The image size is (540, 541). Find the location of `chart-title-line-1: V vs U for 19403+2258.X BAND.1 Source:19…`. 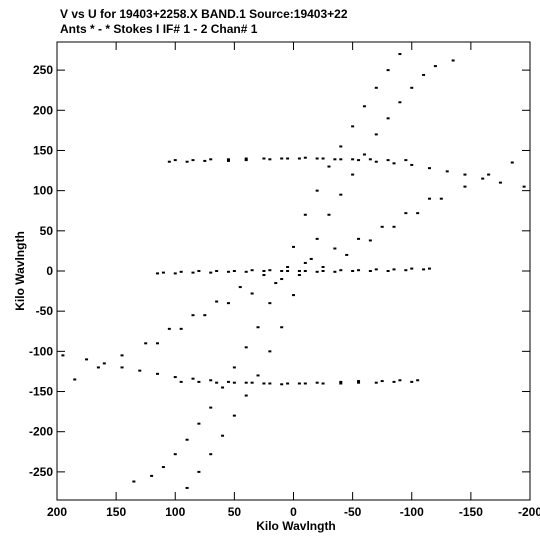

chart-title-line-1: V vs U for 19403+2258.X BAND.1 Source:19… is located at coordinates (204, 14).